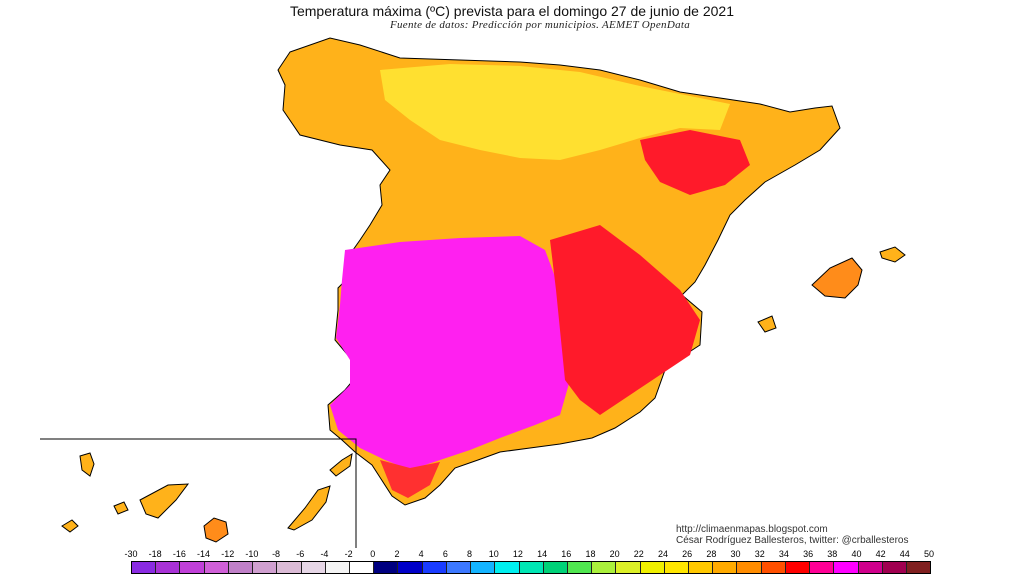 This screenshot has height=576, width=1024. Describe the element at coordinates (309, 508) in the screenshot. I see `fuerteventura` at that location.